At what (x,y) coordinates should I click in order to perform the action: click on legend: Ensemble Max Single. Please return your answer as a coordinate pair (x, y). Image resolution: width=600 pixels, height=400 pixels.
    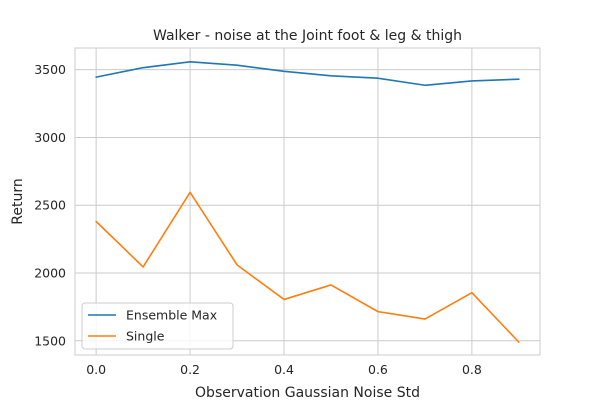
    Looking at the image, I should click on (157, 326).